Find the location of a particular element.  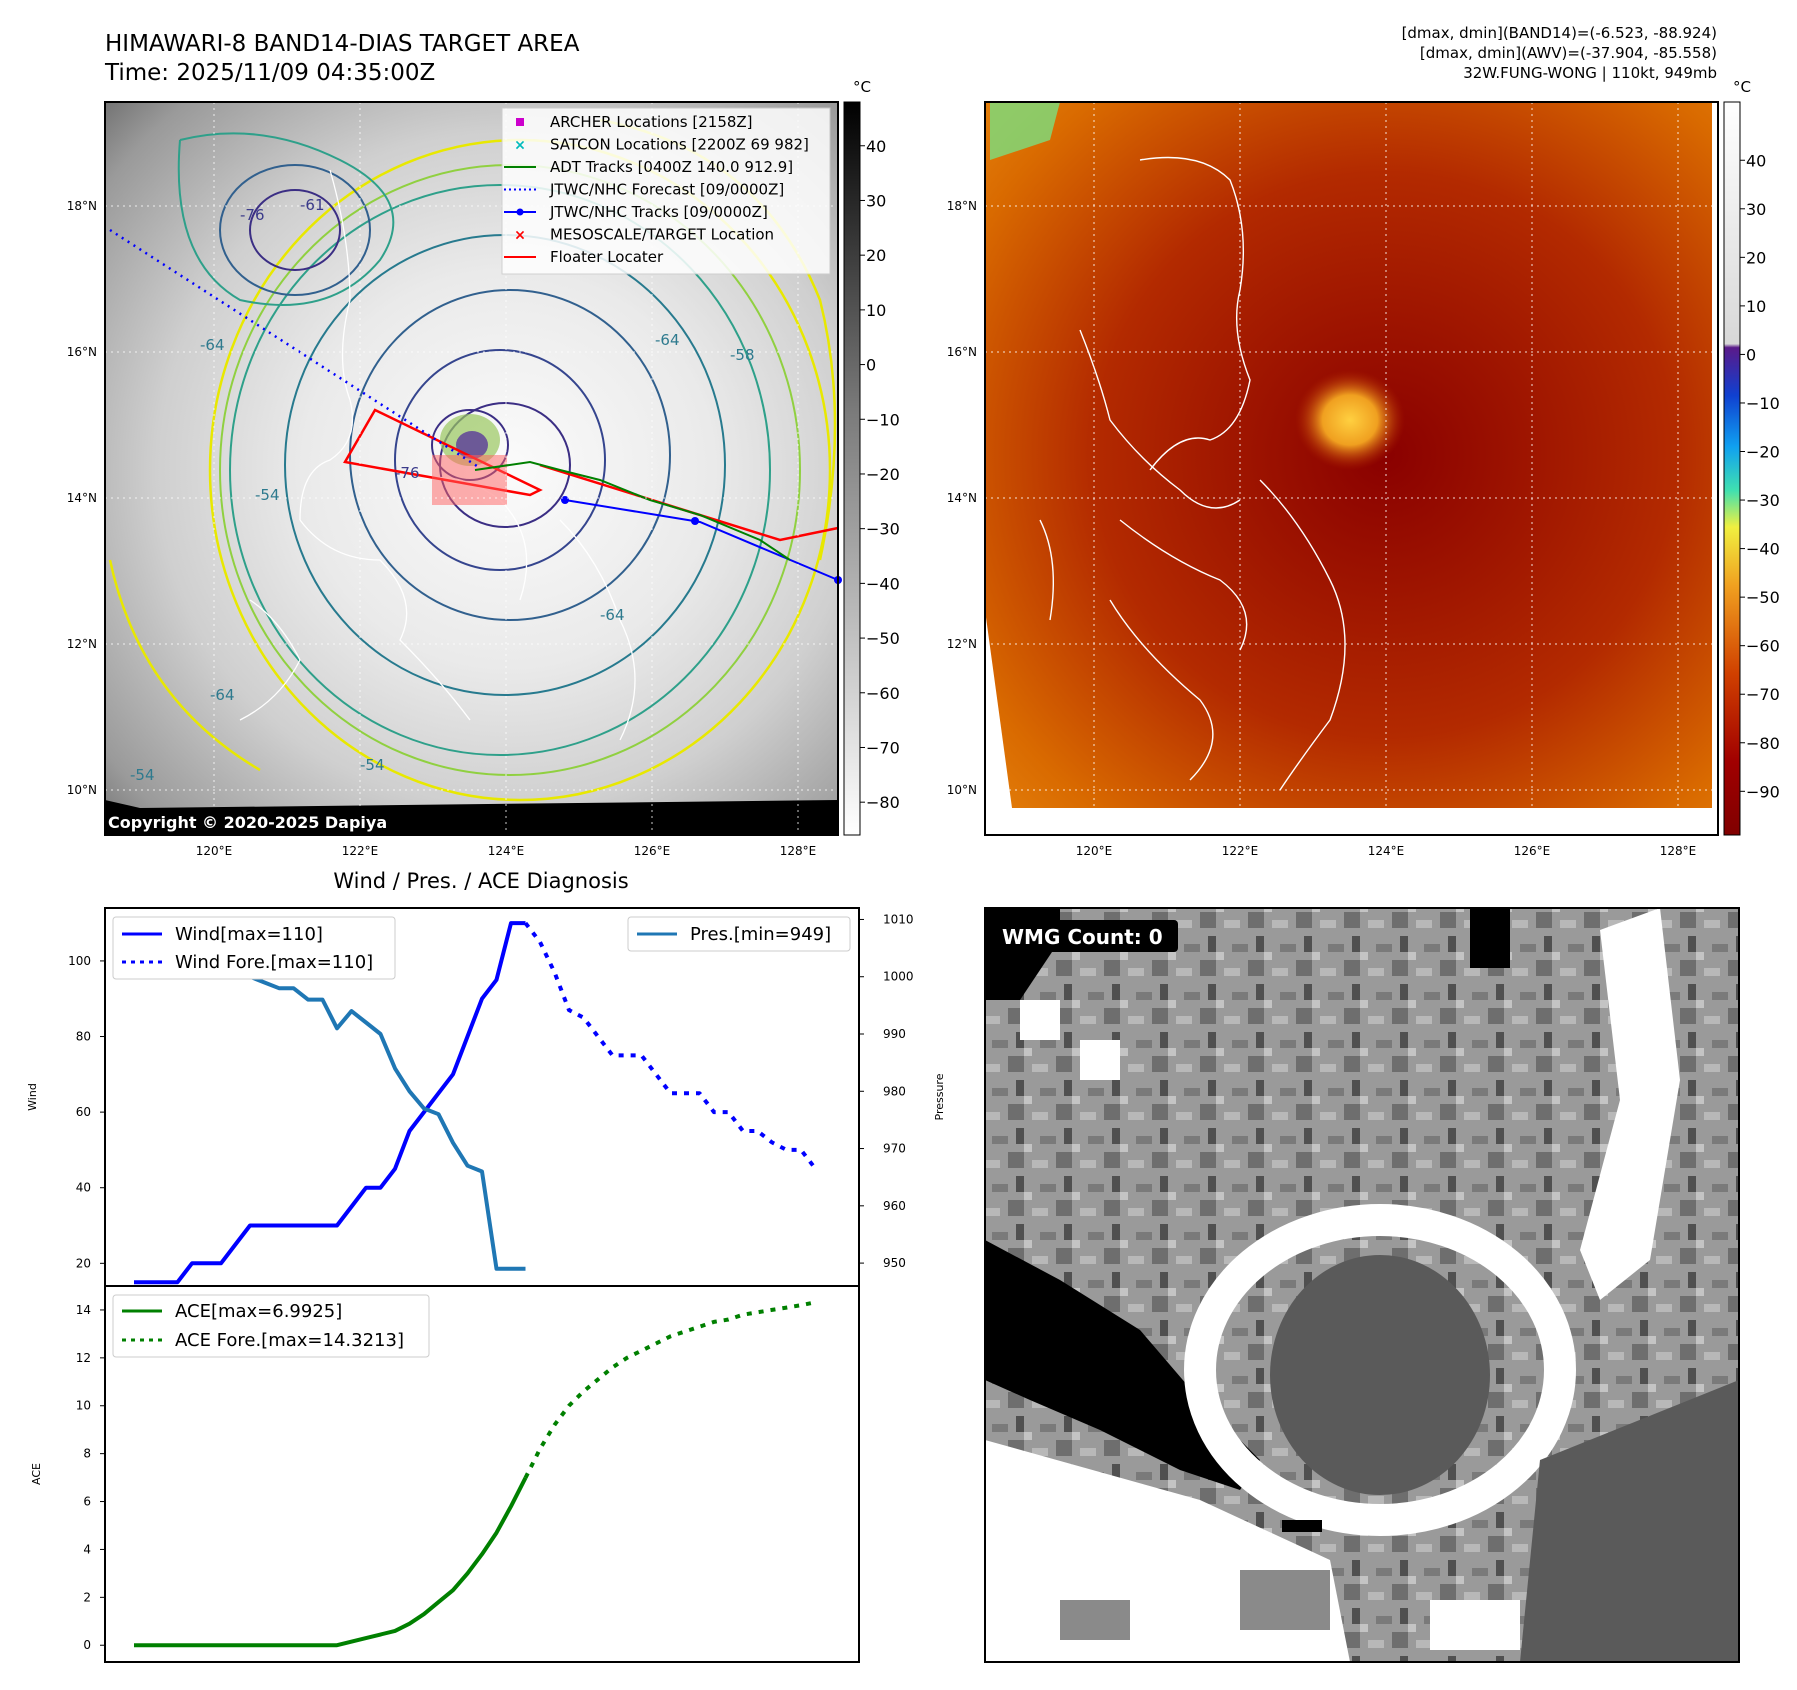

legend-entry-label: ADT Tracks [0400Z 140.0 912.9] is located at coordinates (671, 167).